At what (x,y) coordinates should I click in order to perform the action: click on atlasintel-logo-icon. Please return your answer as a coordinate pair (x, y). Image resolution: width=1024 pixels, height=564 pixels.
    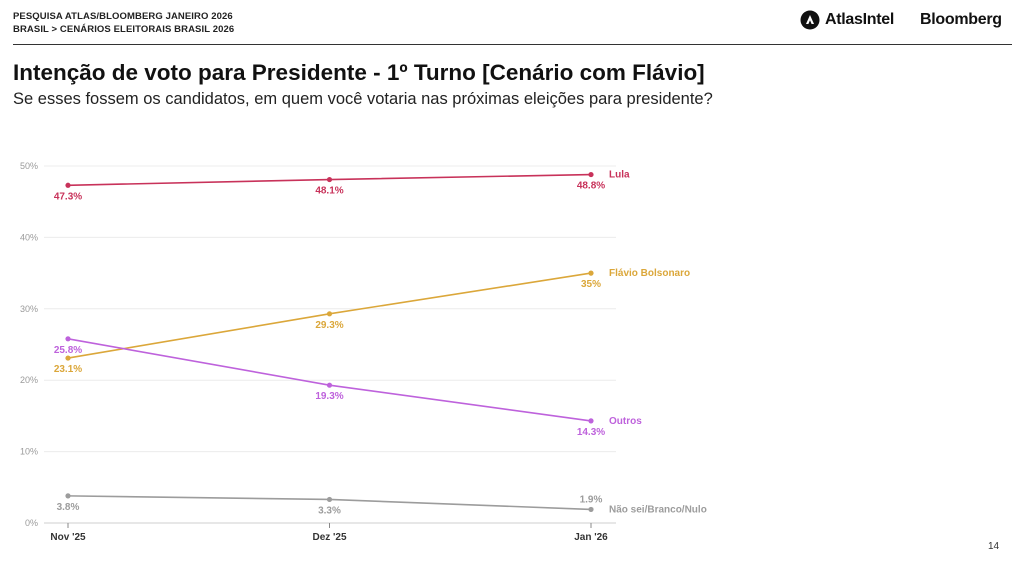
    Looking at the image, I should click on (810, 20).